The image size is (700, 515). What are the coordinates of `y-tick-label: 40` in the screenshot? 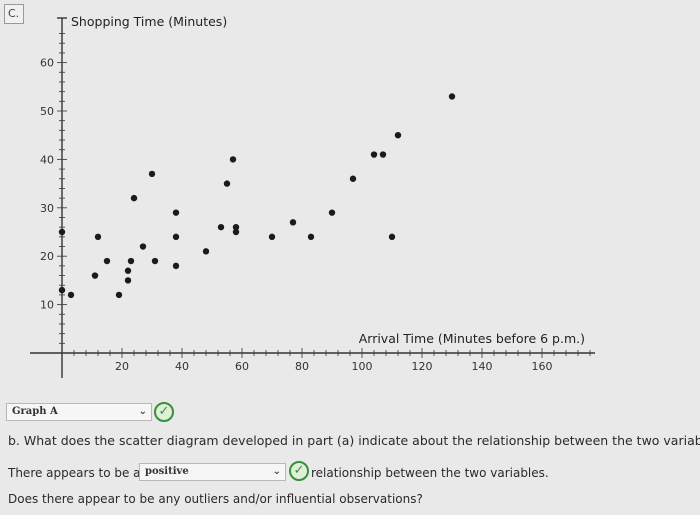 It's located at (47, 159).